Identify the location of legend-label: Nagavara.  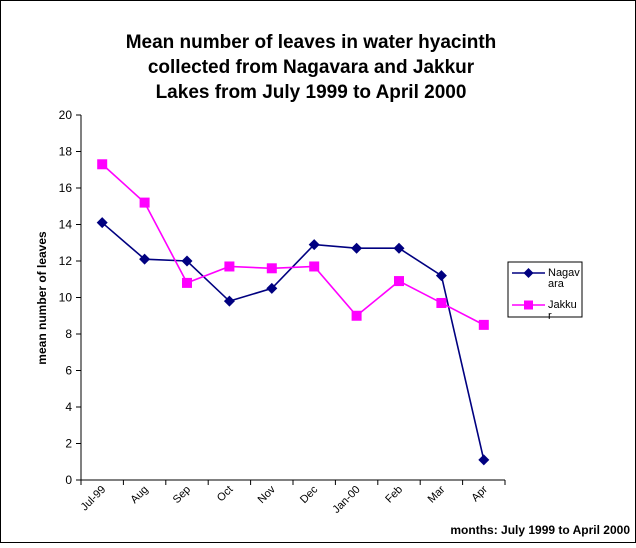
(564, 279).